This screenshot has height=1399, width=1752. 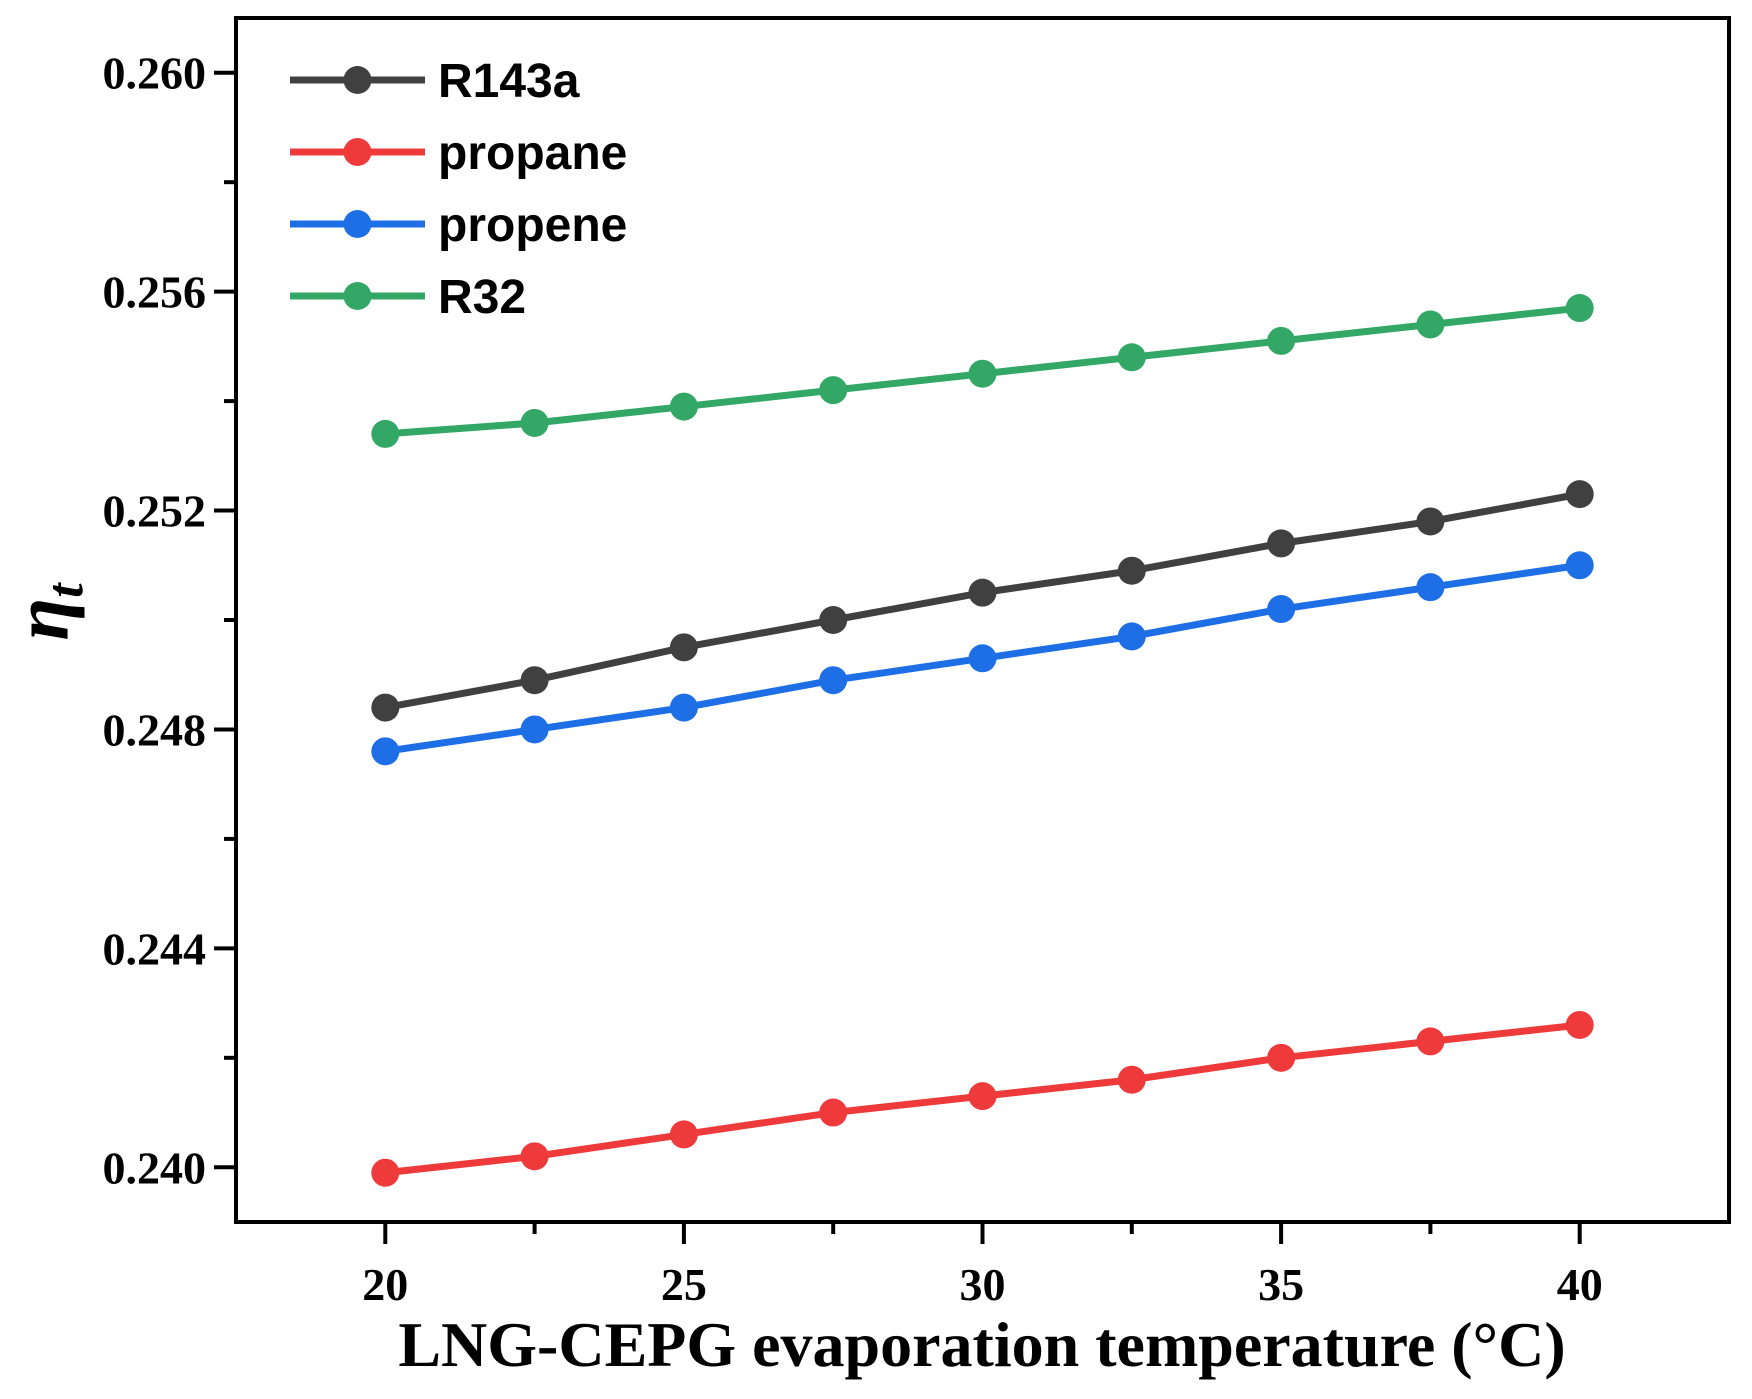 I want to click on y-tick-label: 0.256, so click(x=155, y=292).